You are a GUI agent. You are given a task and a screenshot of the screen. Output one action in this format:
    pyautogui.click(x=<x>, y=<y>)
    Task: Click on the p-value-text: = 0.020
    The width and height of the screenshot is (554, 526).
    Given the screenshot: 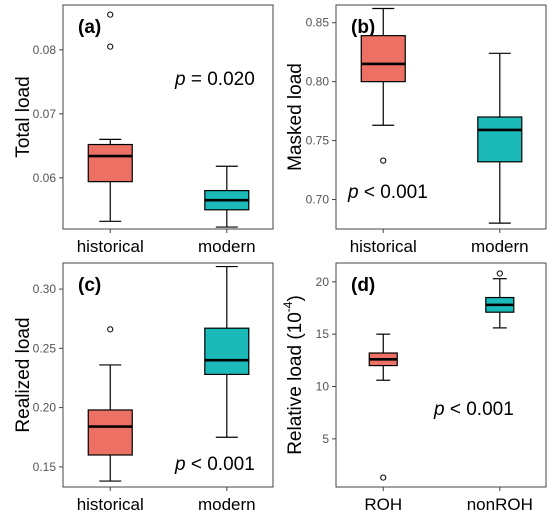 What is the action you would take?
    pyautogui.click(x=220, y=79)
    